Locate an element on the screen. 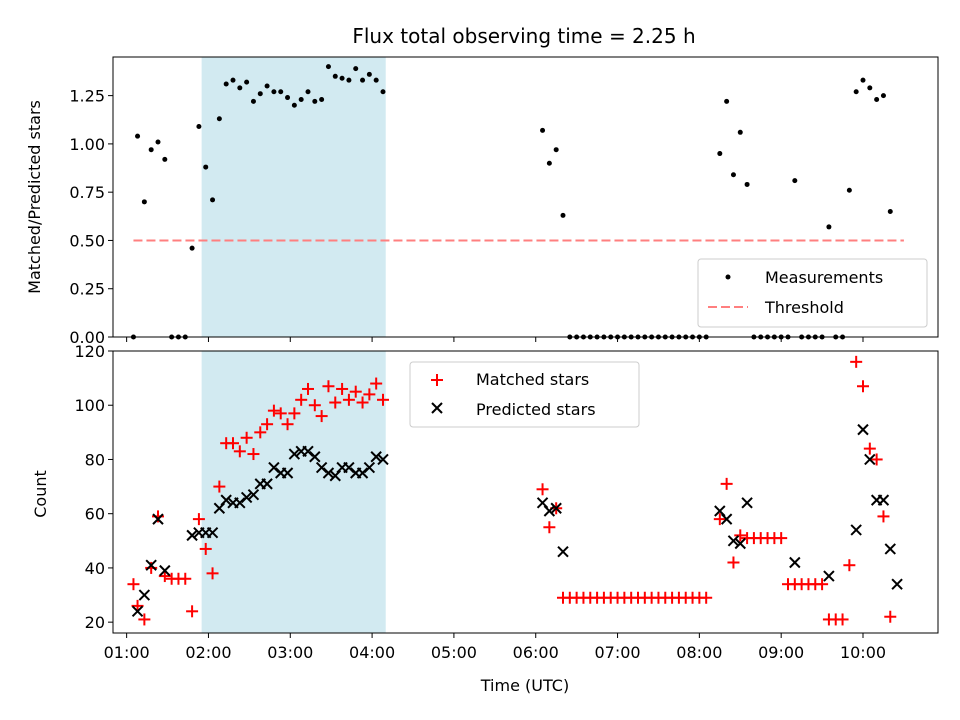  bottom-legend: Matched stars Predicted stars is located at coordinates (524, 394).